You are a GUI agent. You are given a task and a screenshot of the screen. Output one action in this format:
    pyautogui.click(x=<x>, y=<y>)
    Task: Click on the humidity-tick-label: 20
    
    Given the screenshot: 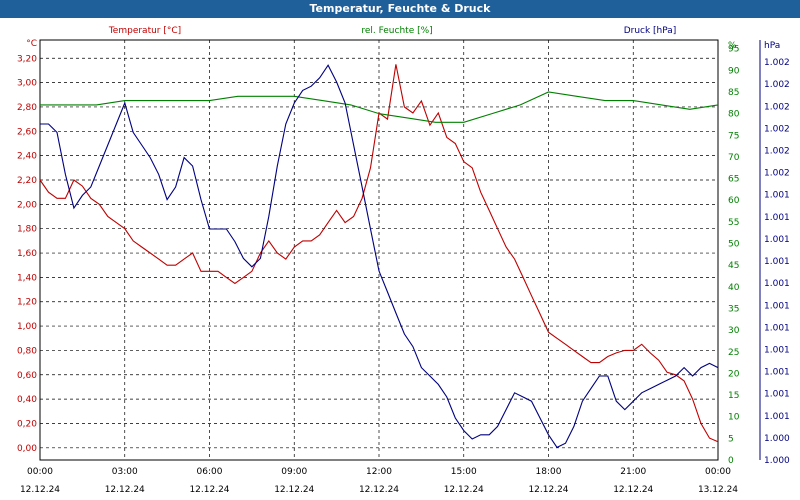 What is the action you would take?
    pyautogui.click(x=734, y=374)
    